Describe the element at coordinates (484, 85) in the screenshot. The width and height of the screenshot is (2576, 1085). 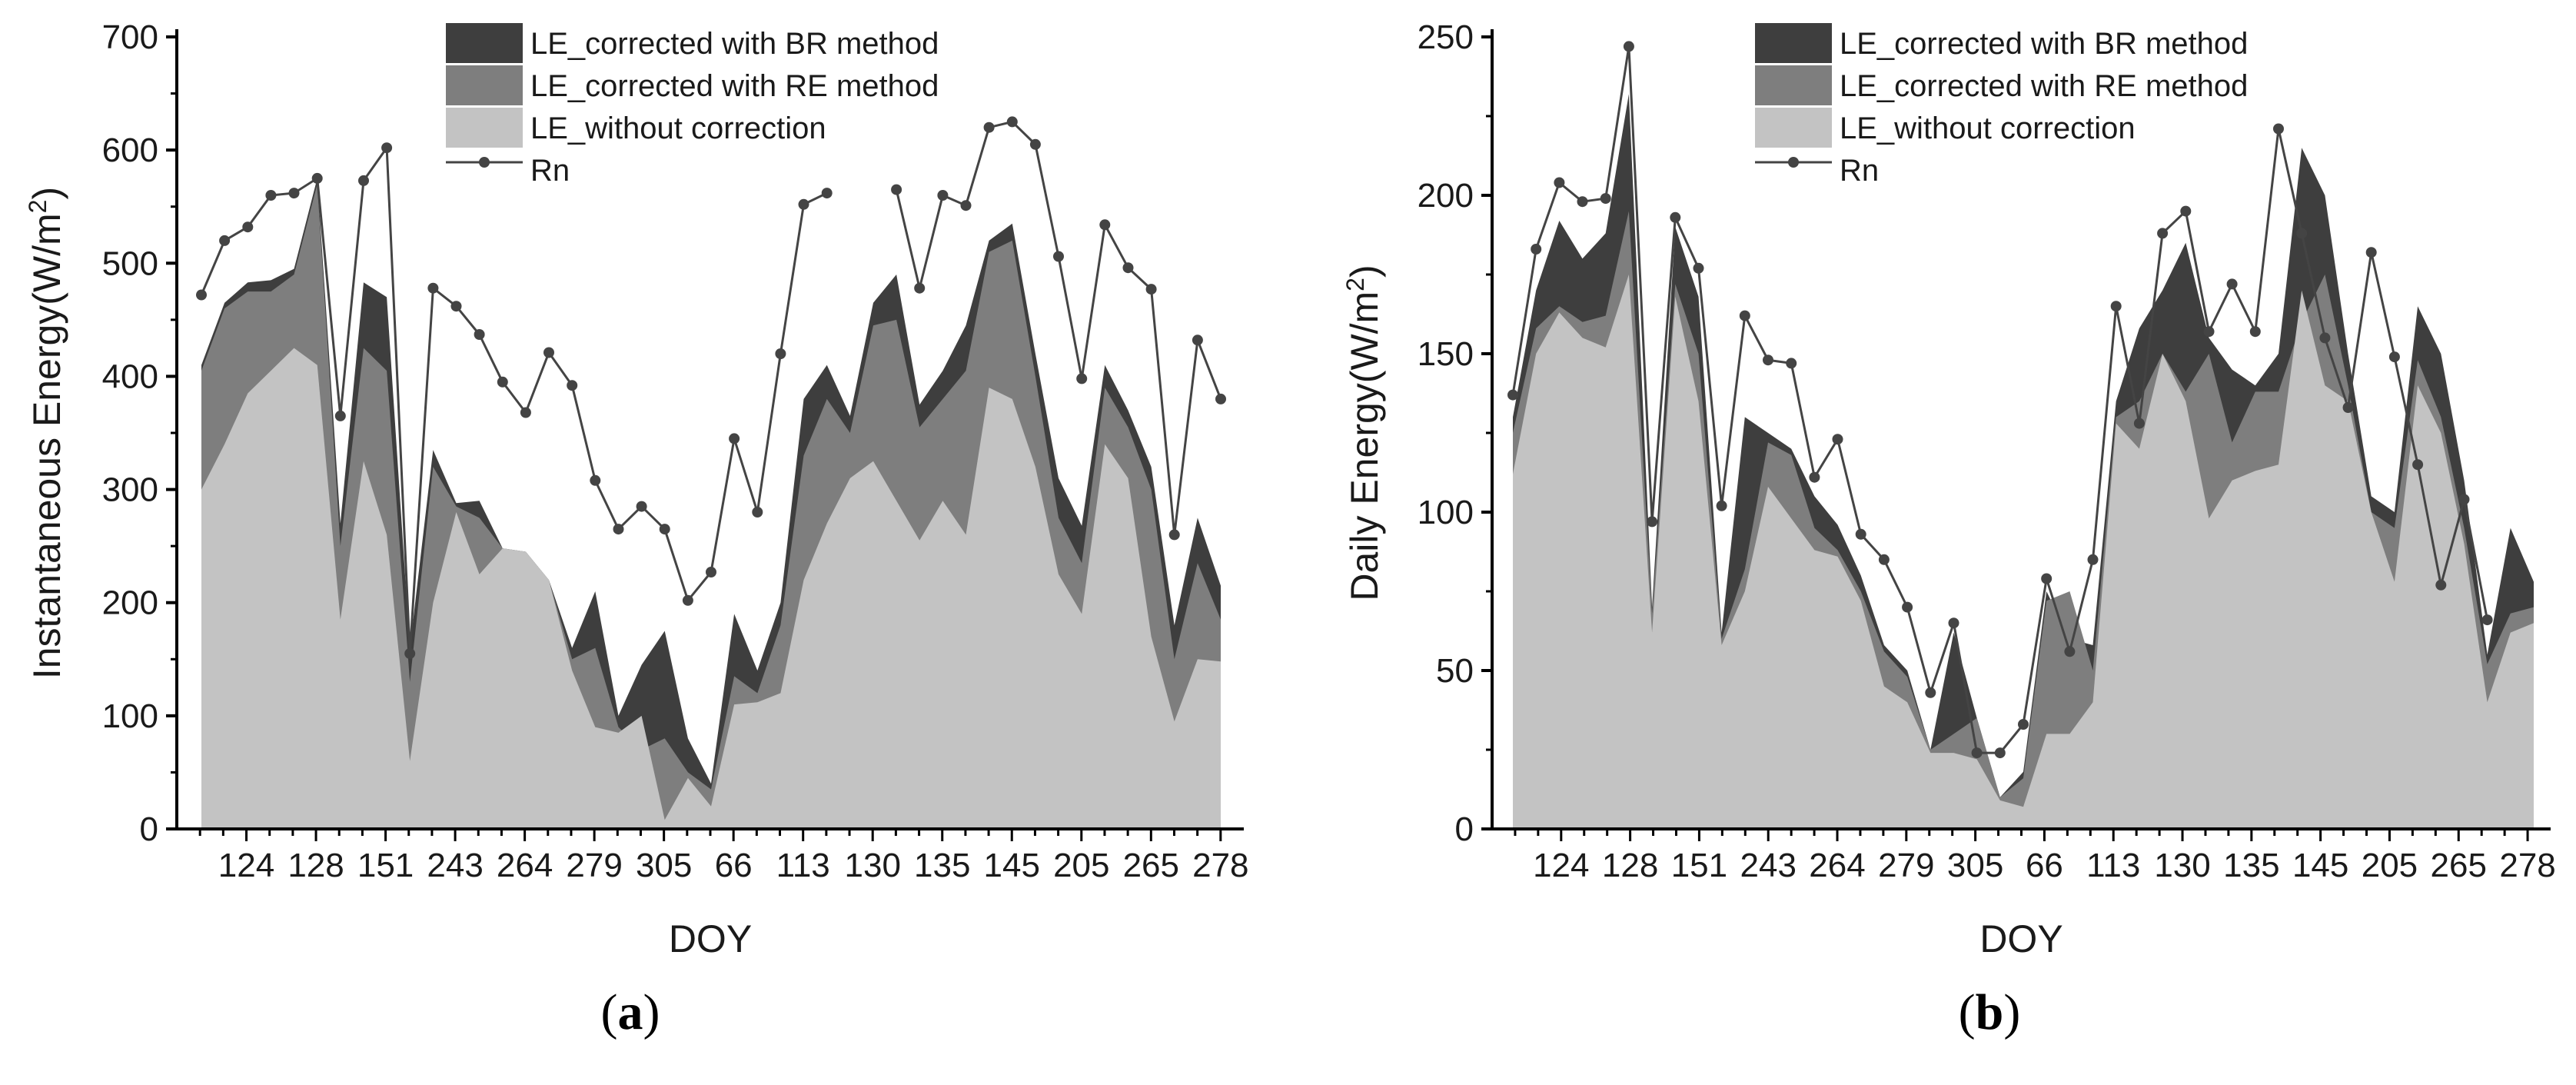
I see `legend-swatch-re` at that location.